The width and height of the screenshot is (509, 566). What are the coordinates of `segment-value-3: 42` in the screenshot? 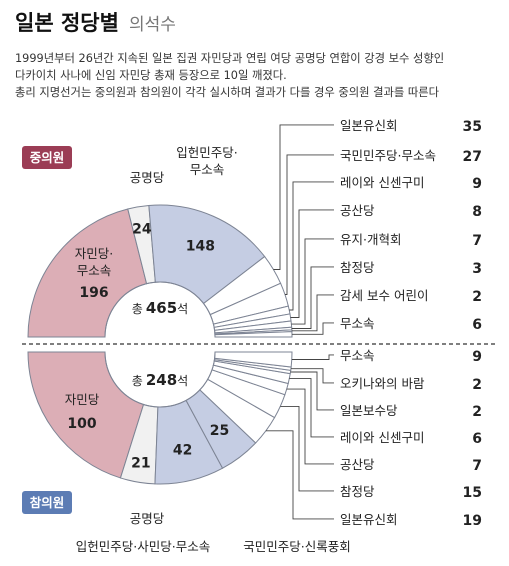 It's located at (182, 450).